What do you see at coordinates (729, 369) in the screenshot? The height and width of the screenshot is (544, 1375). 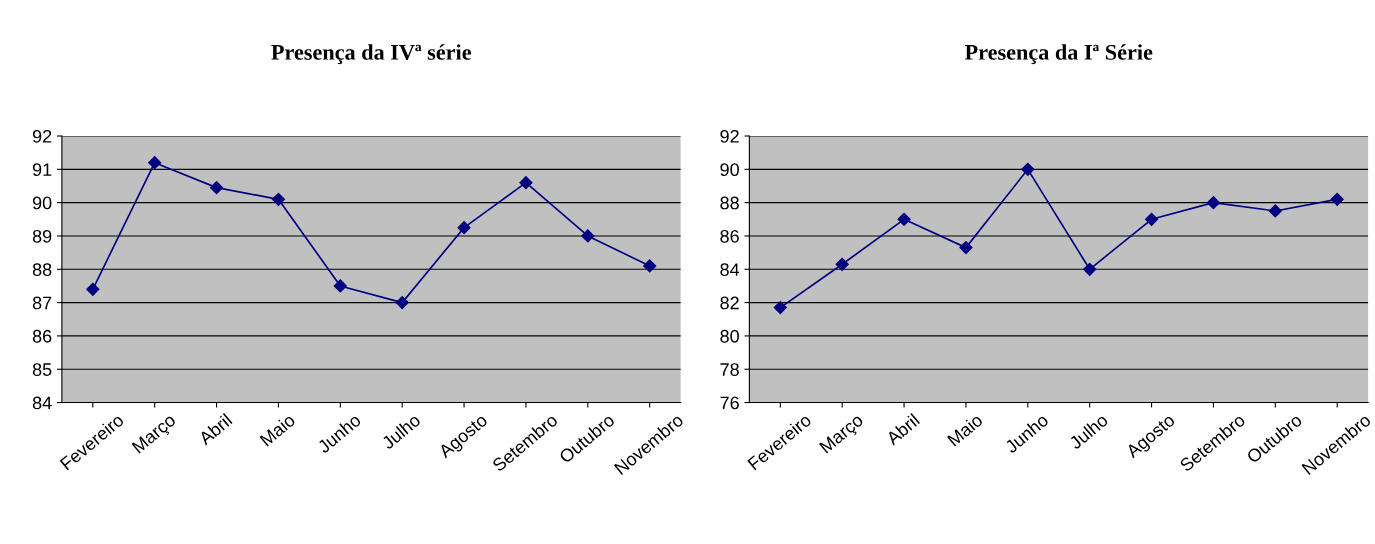 I see `y-tick-label: 78` at bounding box center [729, 369].